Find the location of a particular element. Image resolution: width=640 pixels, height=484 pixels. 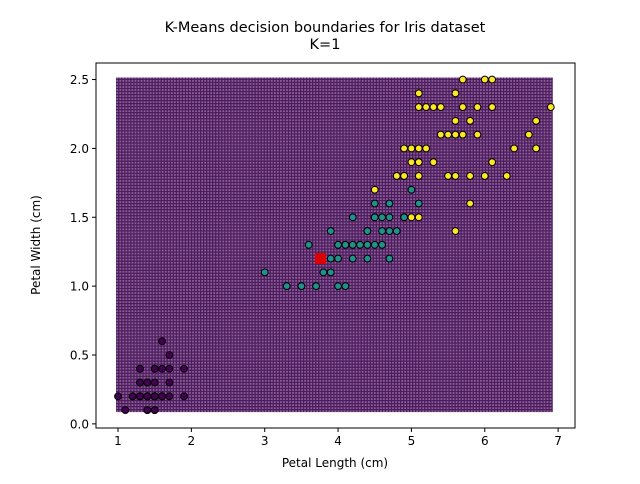

x-tick-label: 7 is located at coordinates (558, 441).